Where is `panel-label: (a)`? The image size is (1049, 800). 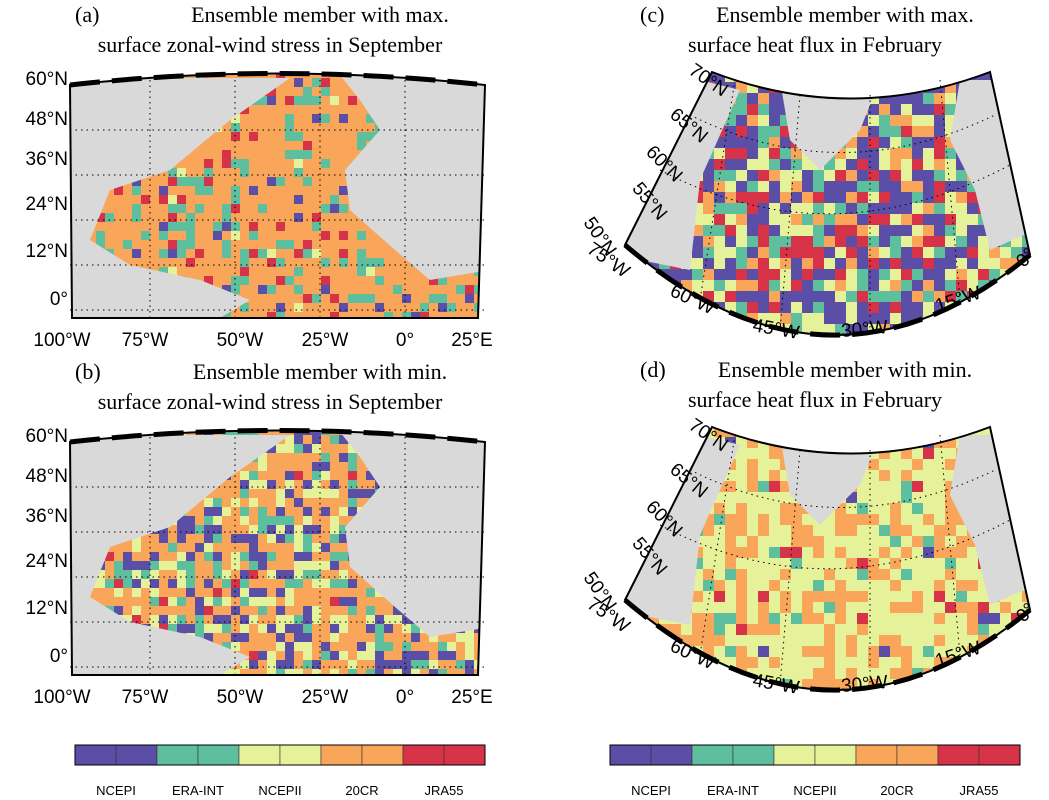
panel-label: (a) is located at coordinates (87, 14).